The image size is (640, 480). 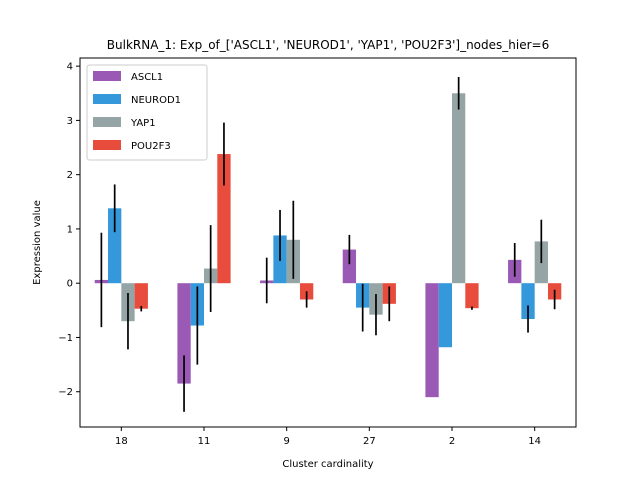 I want to click on y-tick-label: 0, so click(x=70, y=284).